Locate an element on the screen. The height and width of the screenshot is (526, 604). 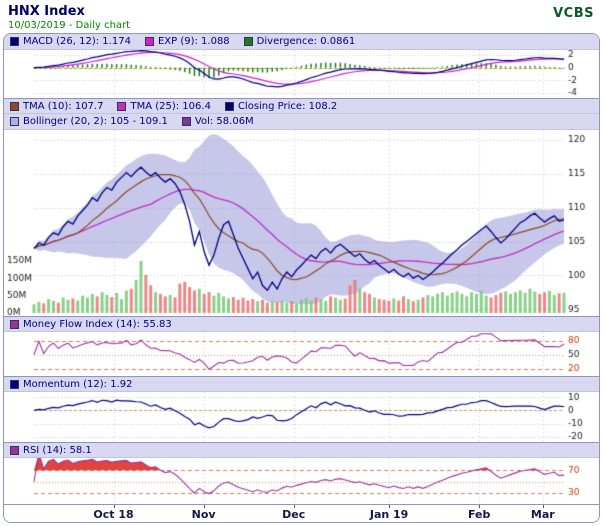
legend-item: Closing Price: 108.2 is located at coordinates (281, 106).